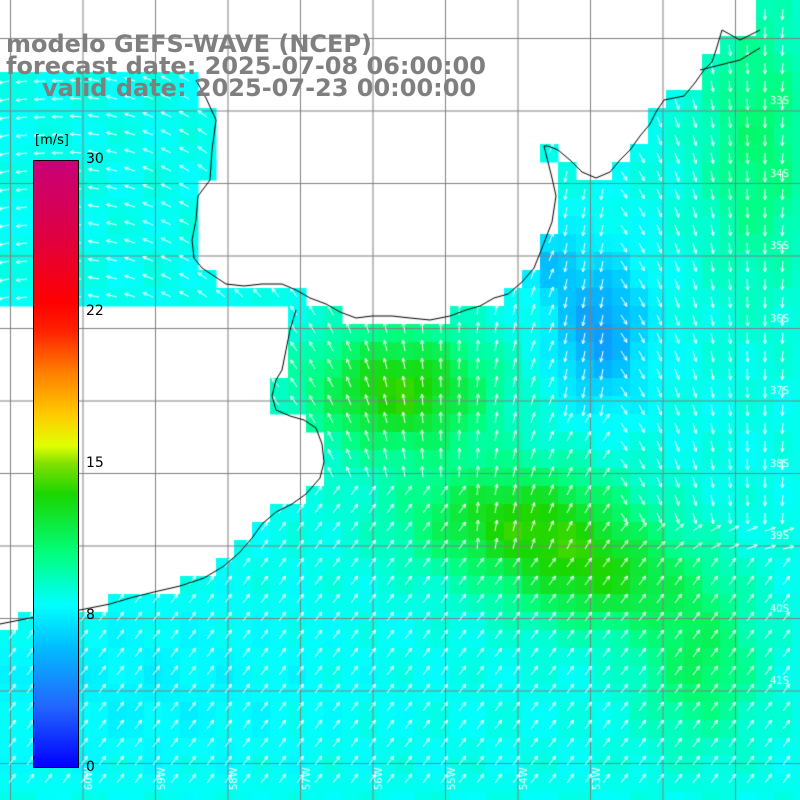 Image resolution: width=800 pixels, height=800 pixels. I want to click on colorbar-tick-0: 0, so click(90, 767).